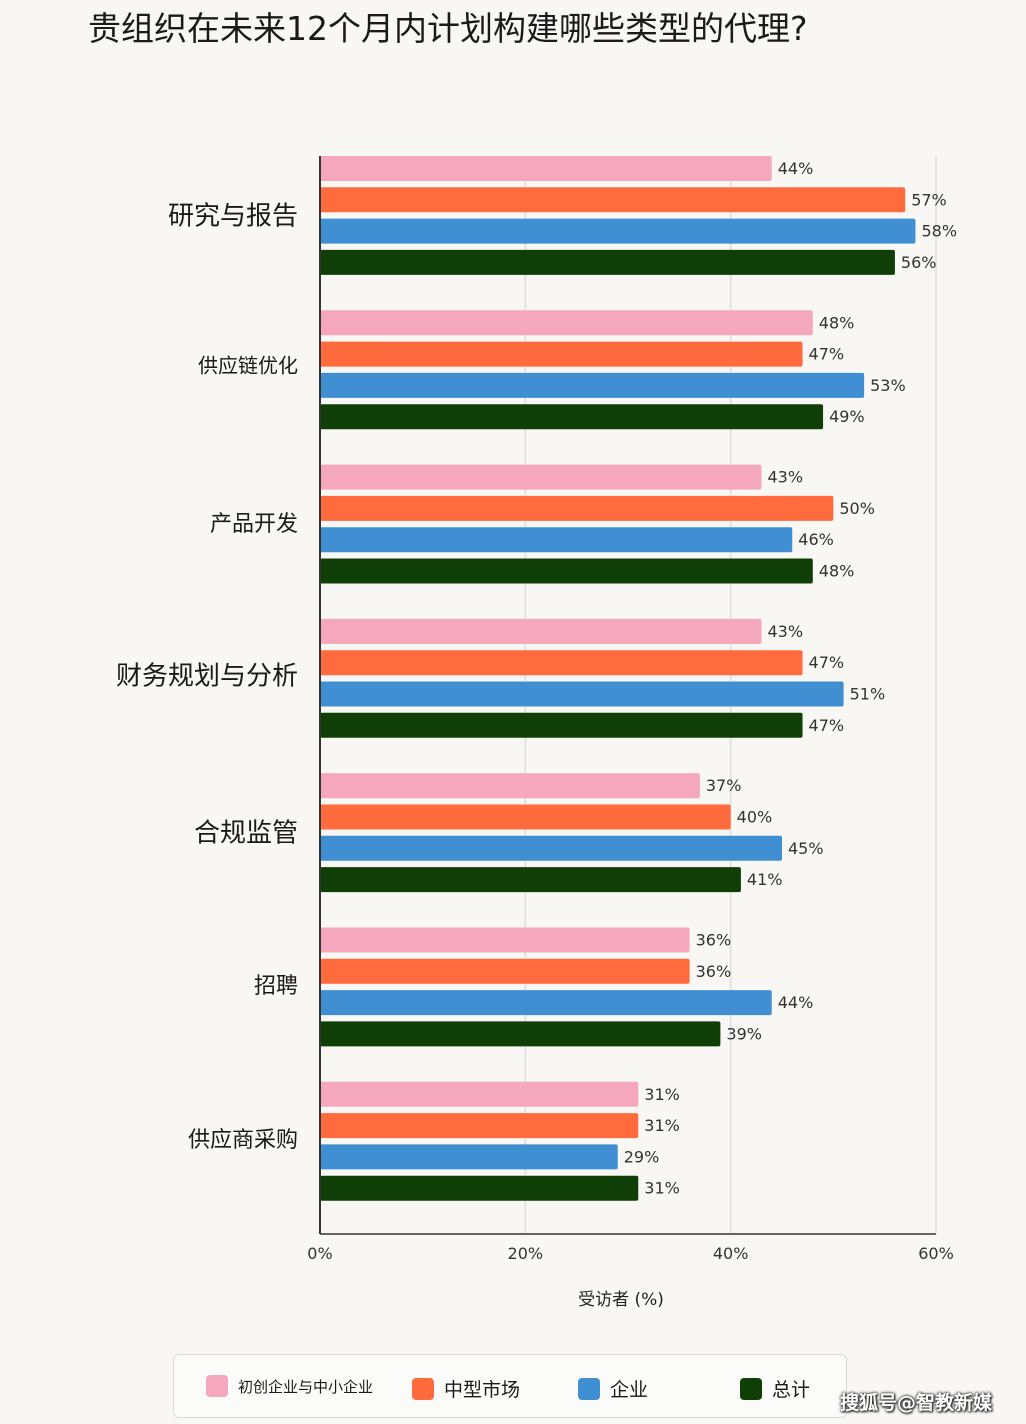 The image size is (1026, 1424). I want to click on legend-item-midmarket: 中型市场, so click(466, 1388).